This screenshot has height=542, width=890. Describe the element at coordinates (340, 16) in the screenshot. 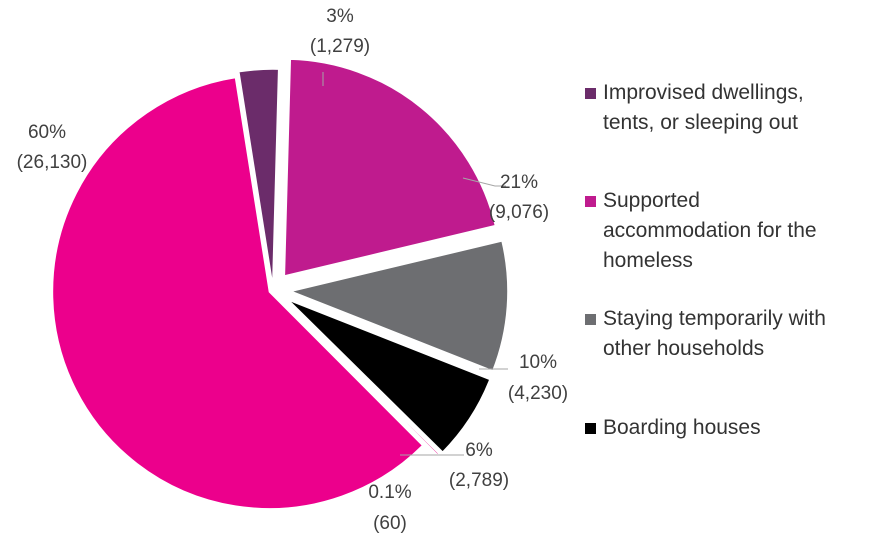

I see `data-label-percent: 3%` at that location.